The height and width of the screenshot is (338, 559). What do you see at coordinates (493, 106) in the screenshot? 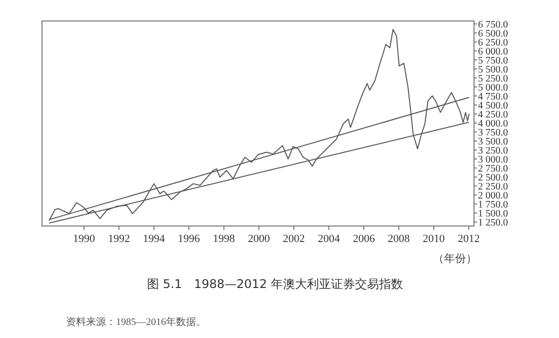
I see `y-tick-label: 4 500.0` at bounding box center [493, 106].